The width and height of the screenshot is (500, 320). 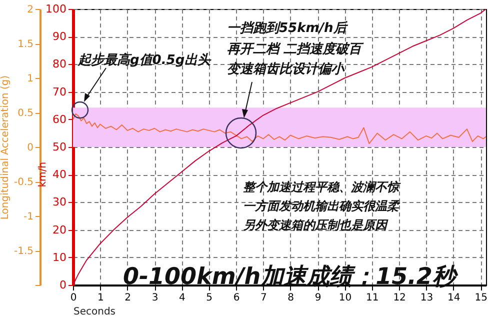 What do you see at coordinates (59, 91) in the screenshot?
I see `y-tick-label: 70` at bounding box center [59, 91].